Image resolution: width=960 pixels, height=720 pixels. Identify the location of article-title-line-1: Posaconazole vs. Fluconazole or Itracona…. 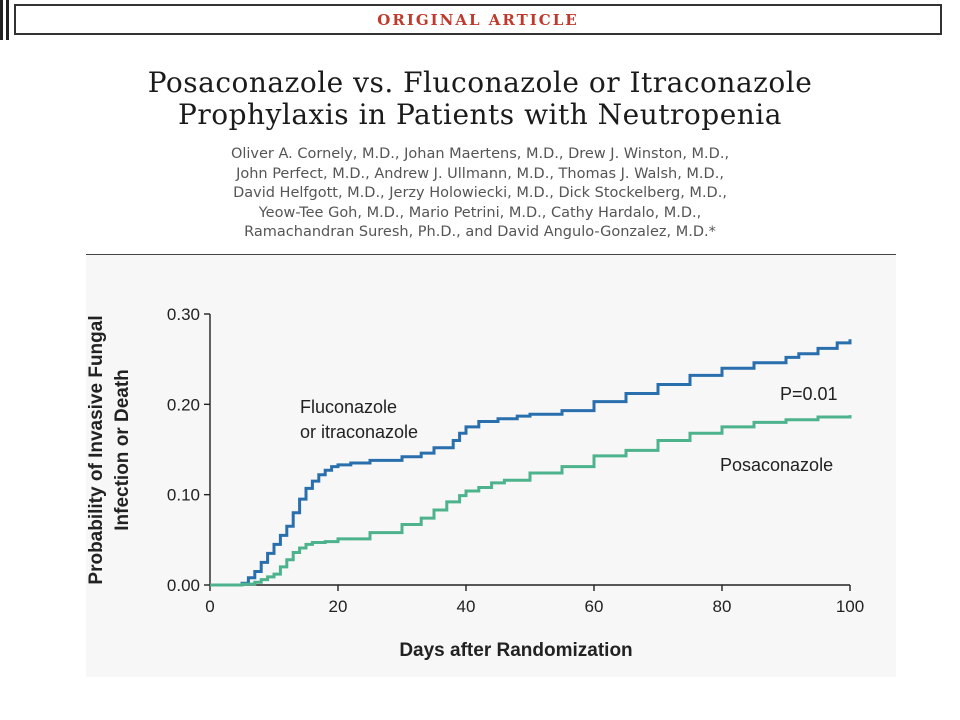
(480, 82).